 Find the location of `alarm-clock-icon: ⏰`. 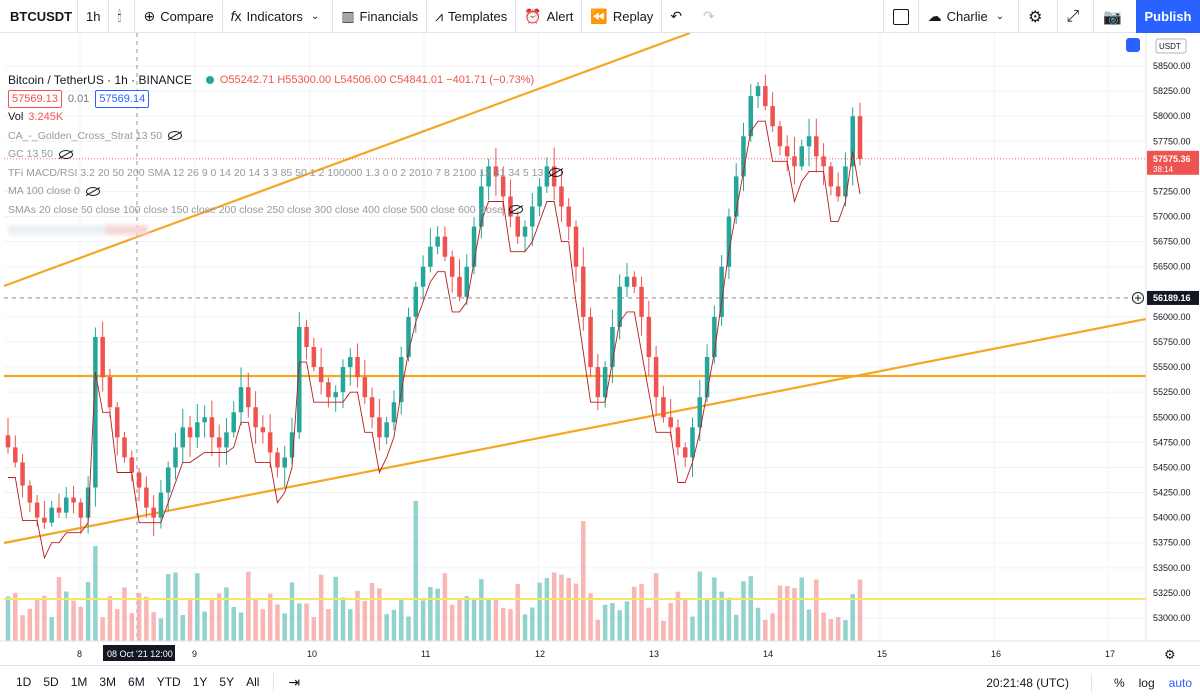

alarm-clock-icon: ⏰ is located at coordinates (533, 15).